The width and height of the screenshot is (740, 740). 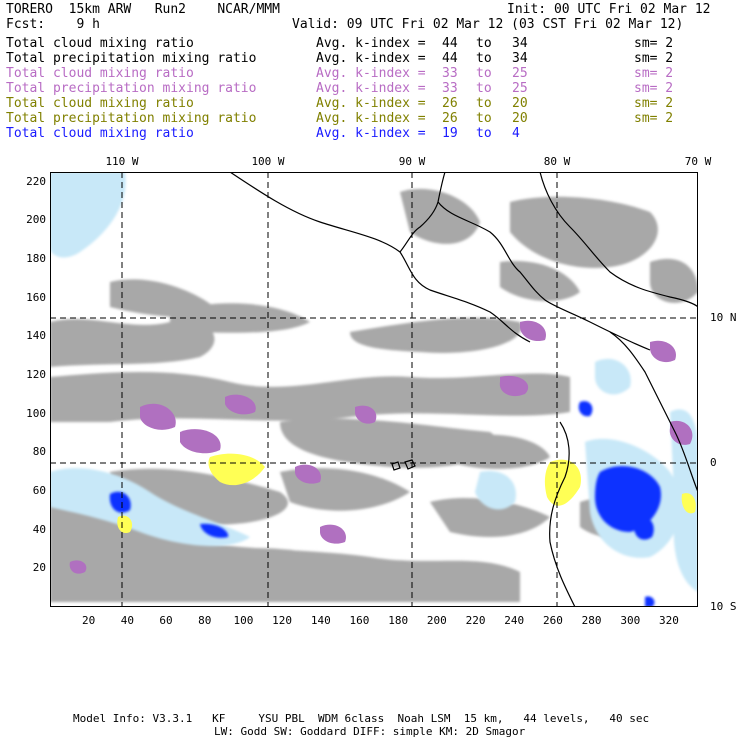 What do you see at coordinates (557, 161) in the screenshot?
I see `top-lon-label: 80 W` at bounding box center [557, 161].